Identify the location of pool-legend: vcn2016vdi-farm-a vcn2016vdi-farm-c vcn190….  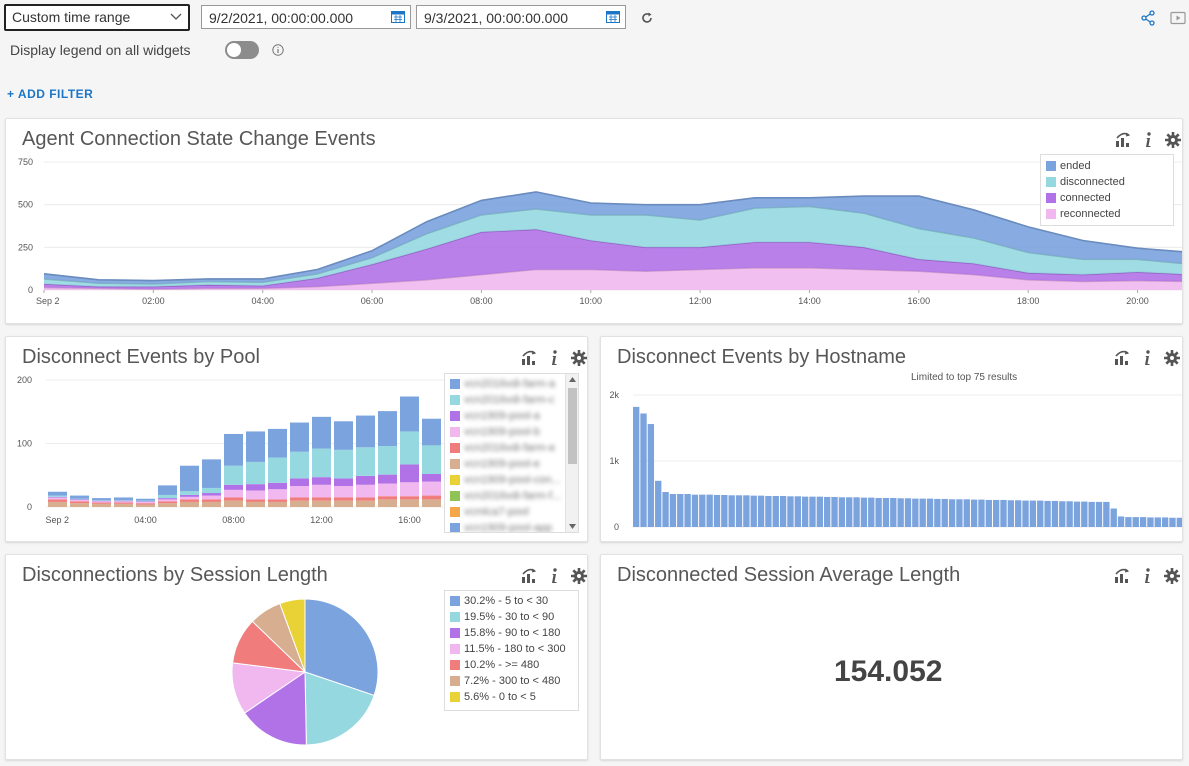
(511, 453).